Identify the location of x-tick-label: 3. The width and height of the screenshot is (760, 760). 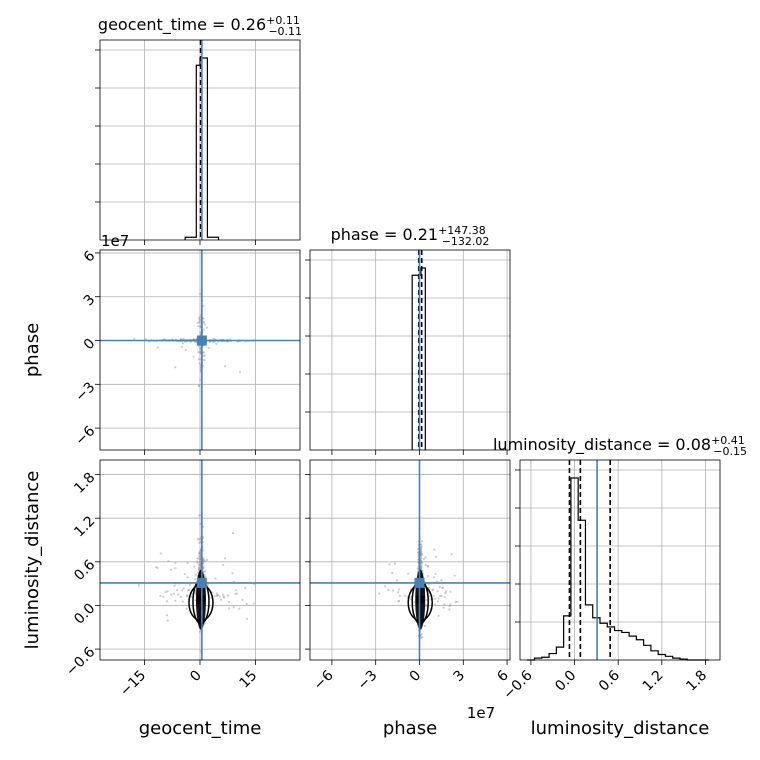
(459, 677).